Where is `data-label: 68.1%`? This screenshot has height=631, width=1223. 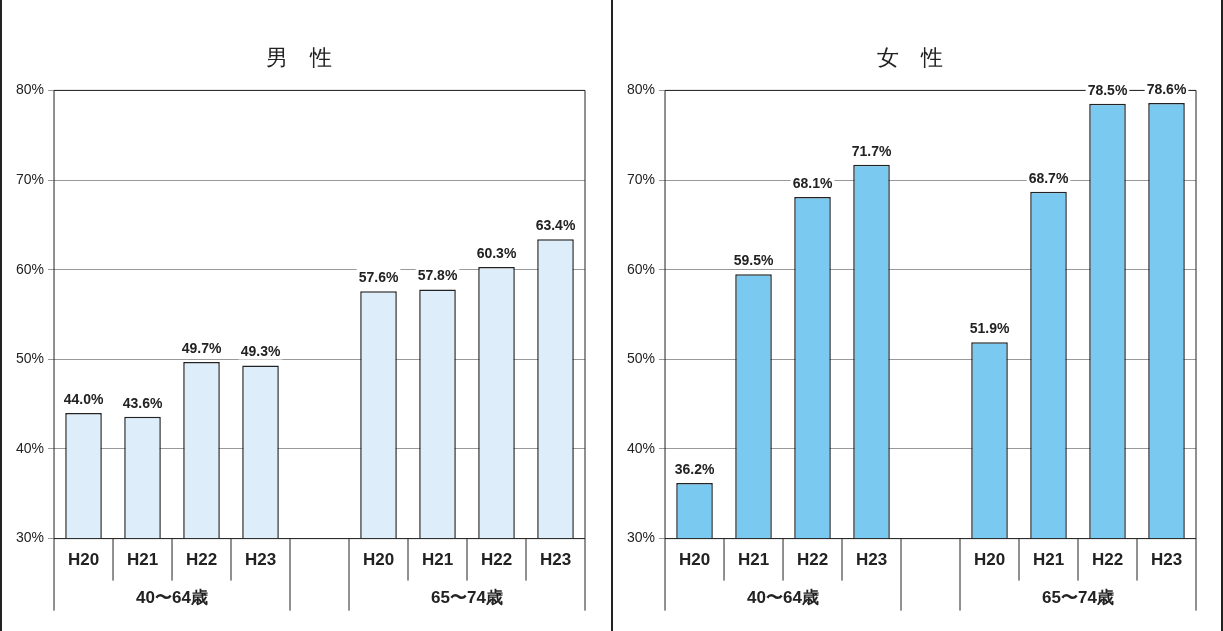
data-label: 68.1% is located at coordinates (812, 182).